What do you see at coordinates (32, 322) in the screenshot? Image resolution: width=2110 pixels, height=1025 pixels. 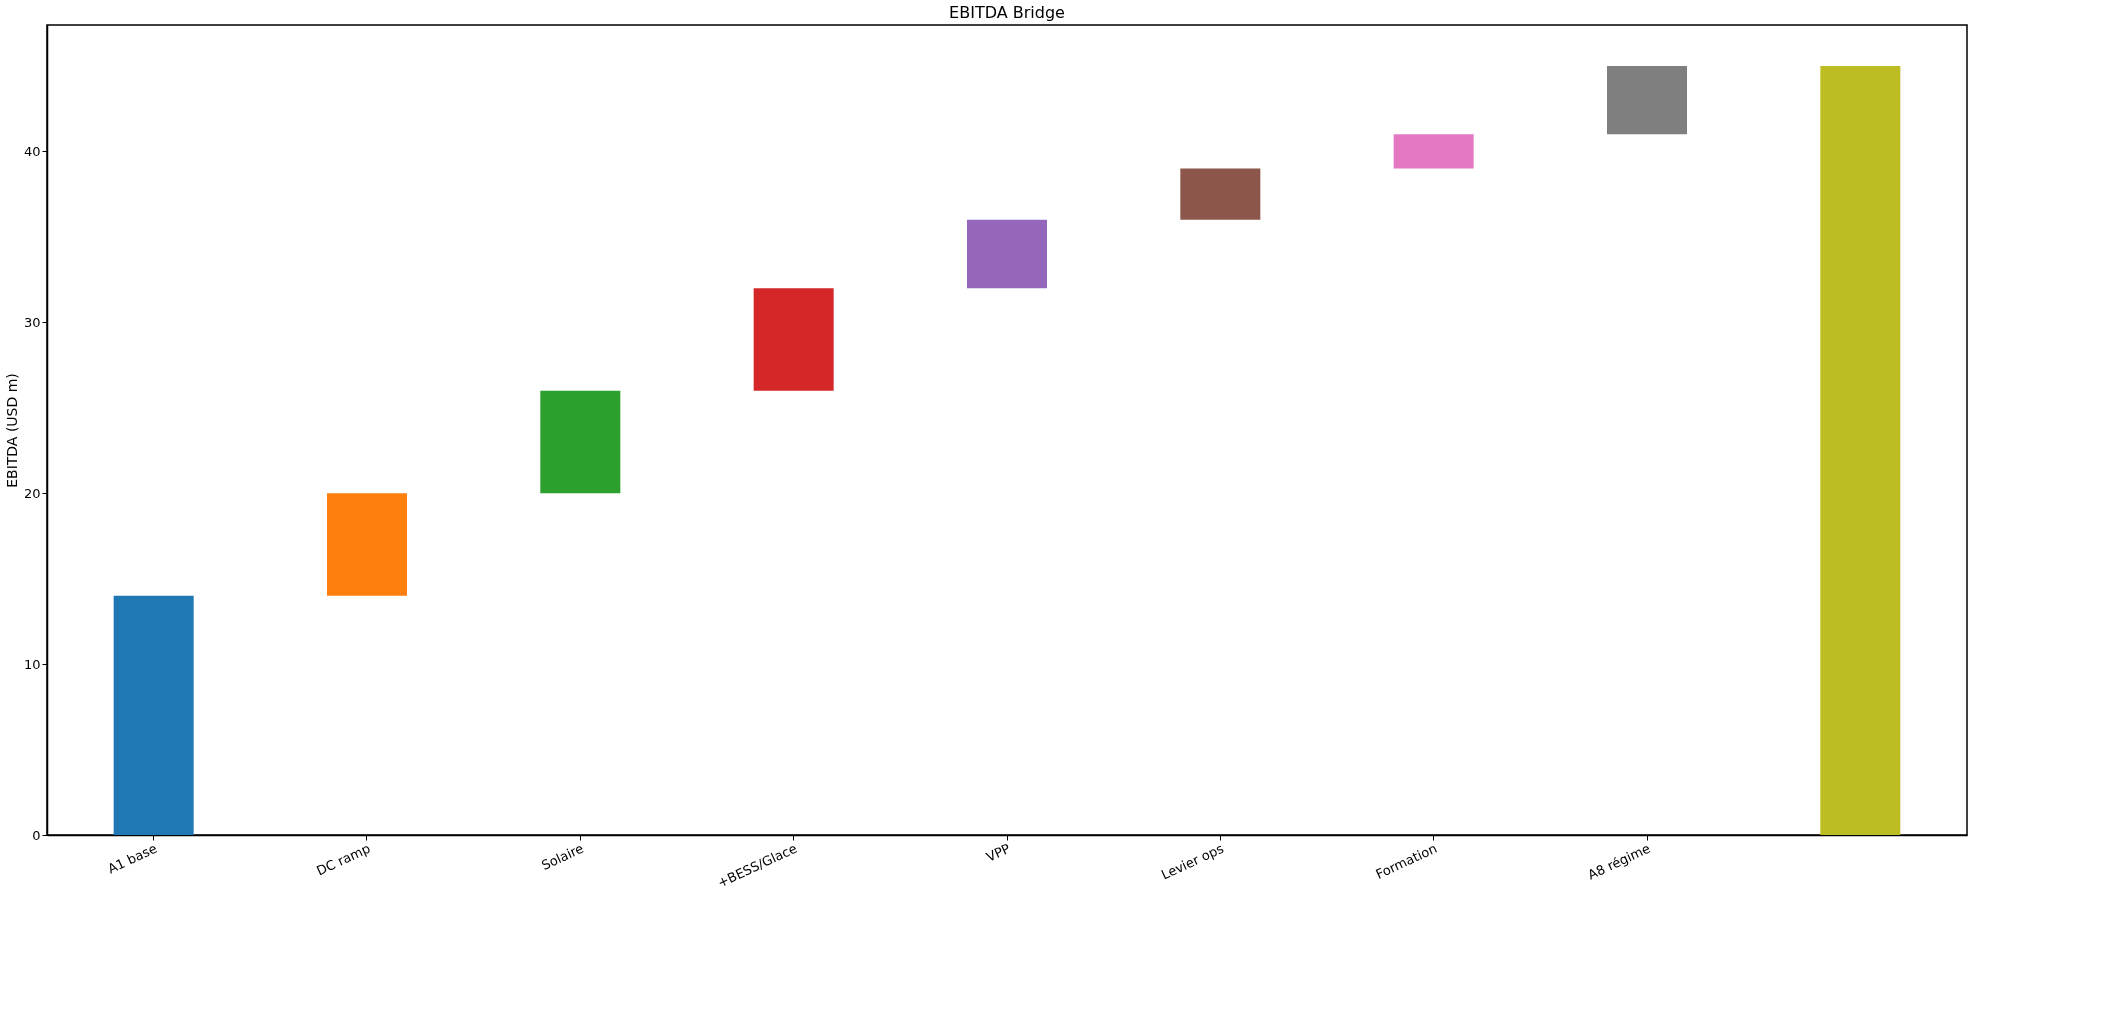 I see `y-tick-label: 30` at bounding box center [32, 322].